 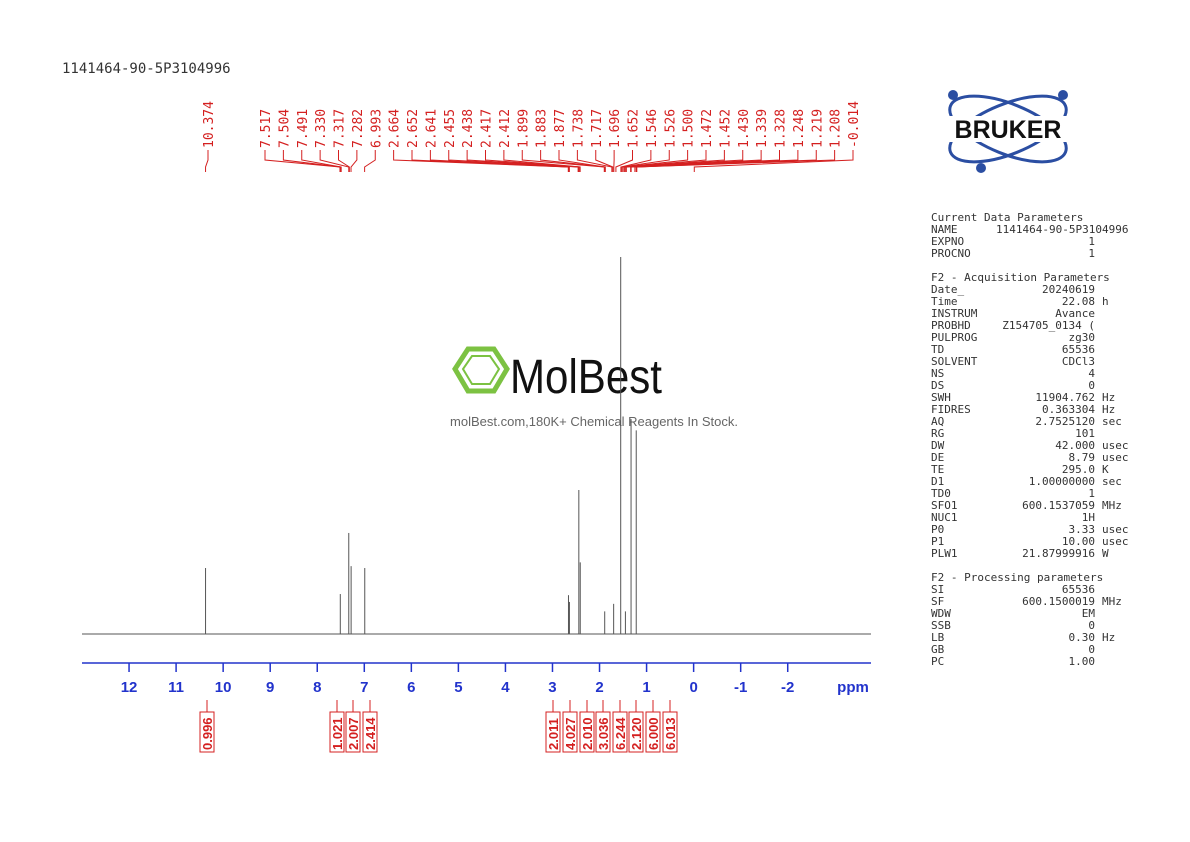 I want to click on peak-label: 7.317, so click(x=340, y=128).